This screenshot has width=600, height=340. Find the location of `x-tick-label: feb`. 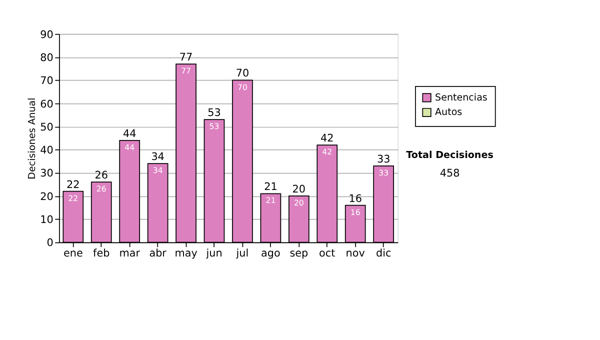

x-tick-label: feb is located at coordinates (101, 254).